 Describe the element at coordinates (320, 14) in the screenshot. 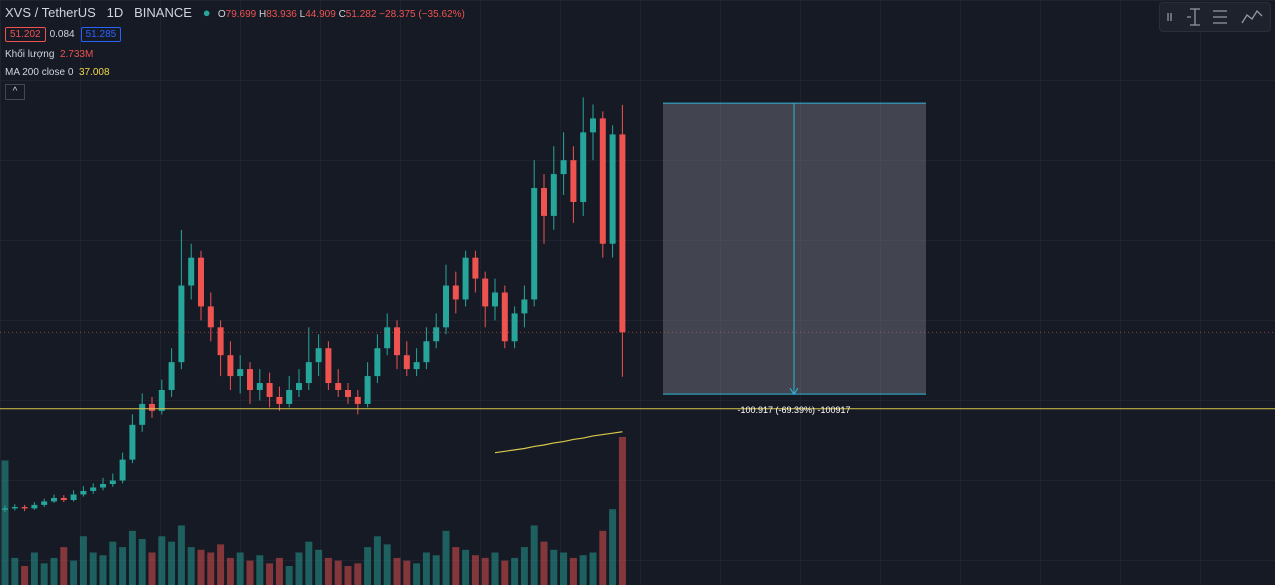

I see `l-value: 44.909` at that location.